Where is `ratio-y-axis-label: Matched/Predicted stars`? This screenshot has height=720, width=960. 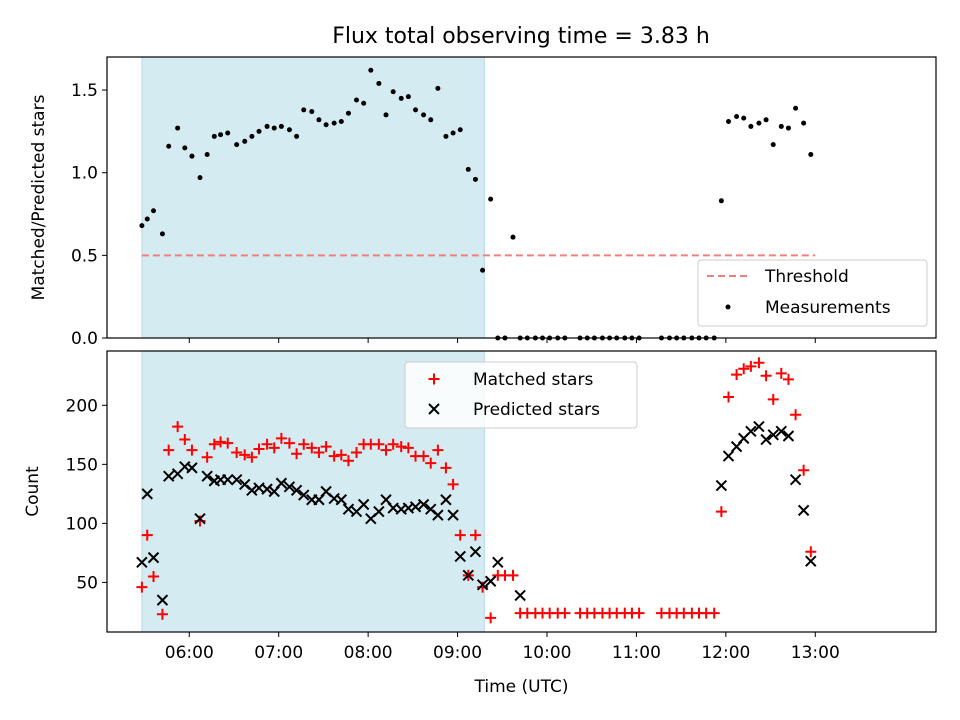
ratio-y-axis-label: Matched/Predicted stars is located at coordinates (39, 197).